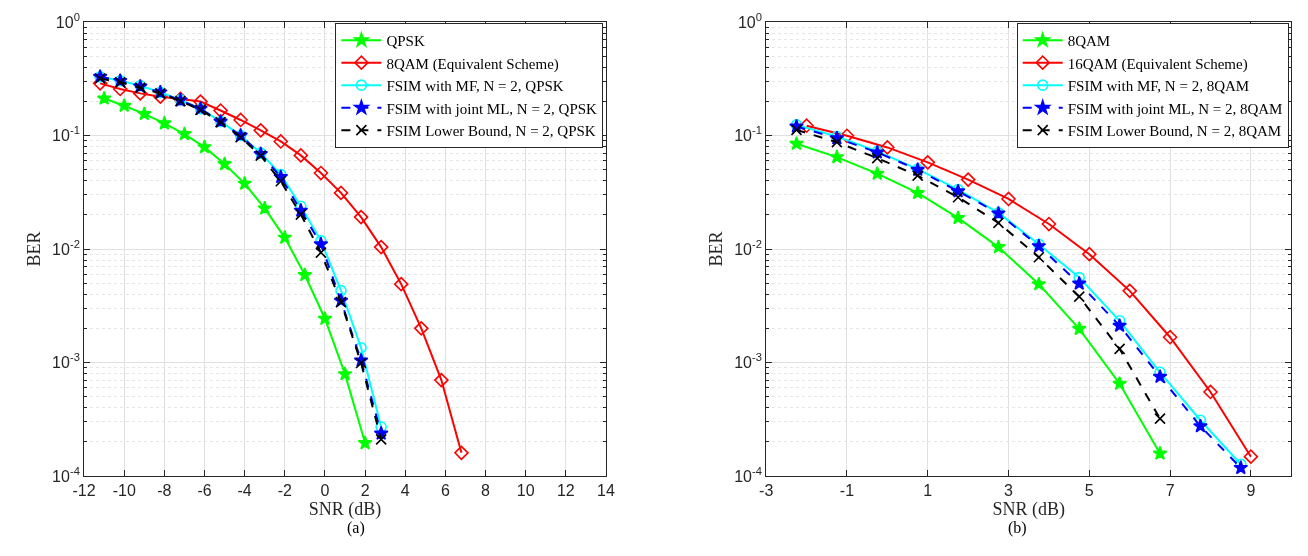 The width and height of the screenshot is (1308, 556). Describe the element at coordinates (606, 491) in the screenshot. I see `x-tick-label: 14` at that location.